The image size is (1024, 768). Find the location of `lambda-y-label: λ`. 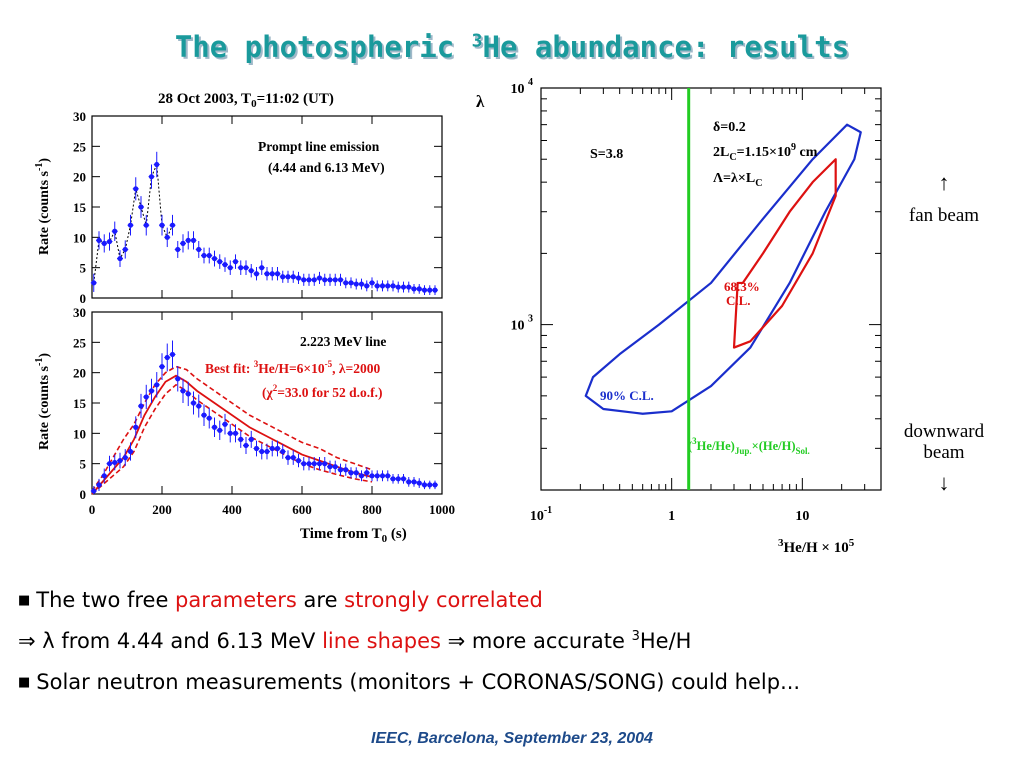

lambda-y-label: λ is located at coordinates (480, 101).